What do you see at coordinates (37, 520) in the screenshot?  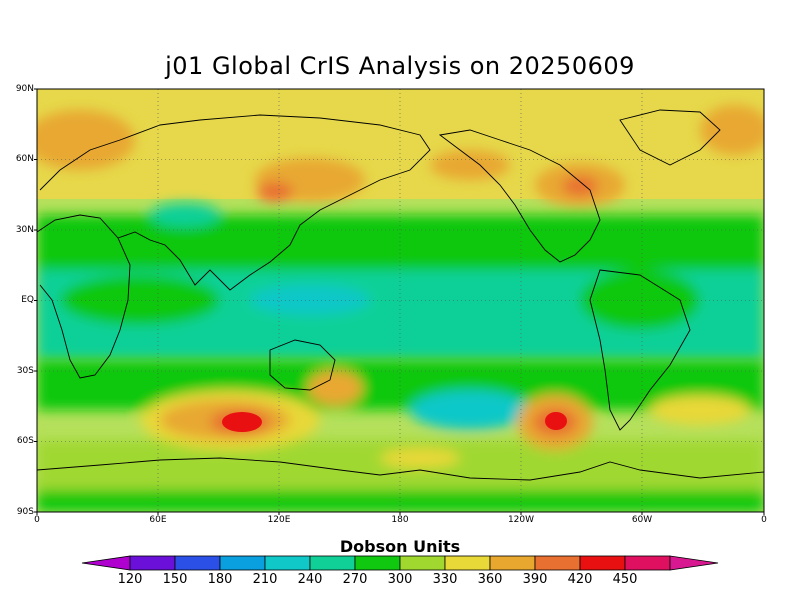 I see `lon-label-0: 0` at bounding box center [37, 520].